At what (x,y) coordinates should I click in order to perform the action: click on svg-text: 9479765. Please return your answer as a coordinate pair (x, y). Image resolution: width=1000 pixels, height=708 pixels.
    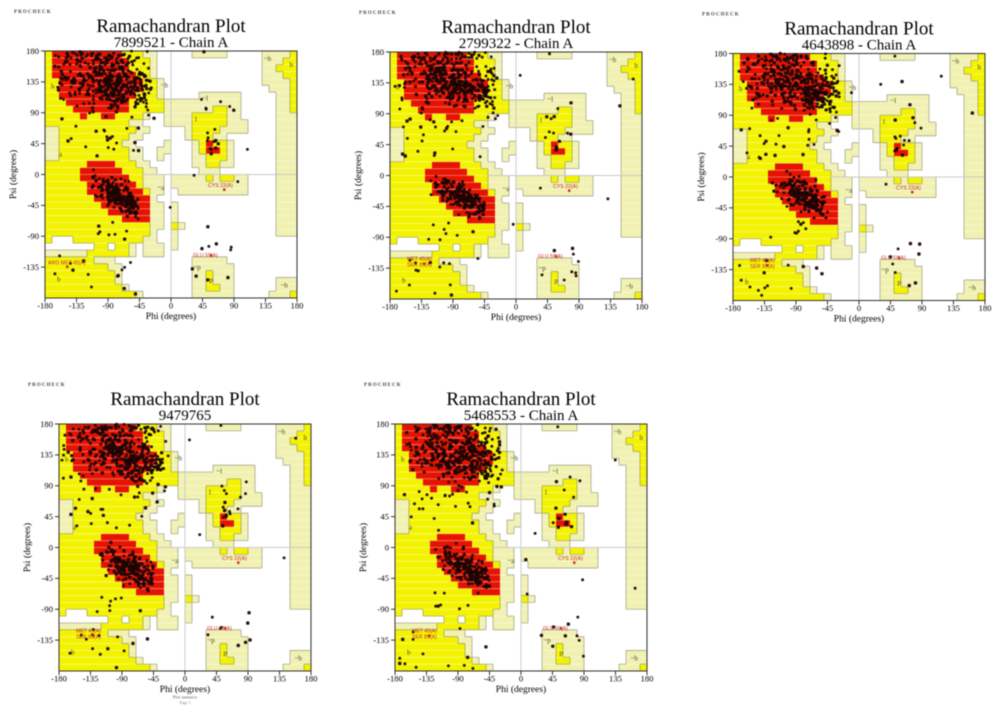
    Looking at the image, I should click on (185, 416).